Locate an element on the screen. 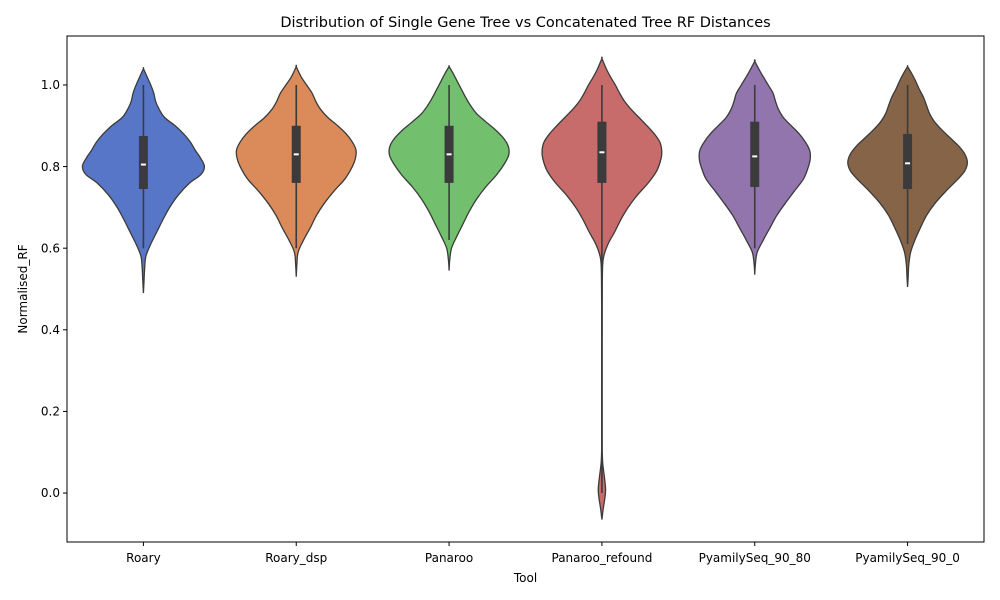  x-tick-label-5: PyamilySeq_90_0 is located at coordinates (907, 558).